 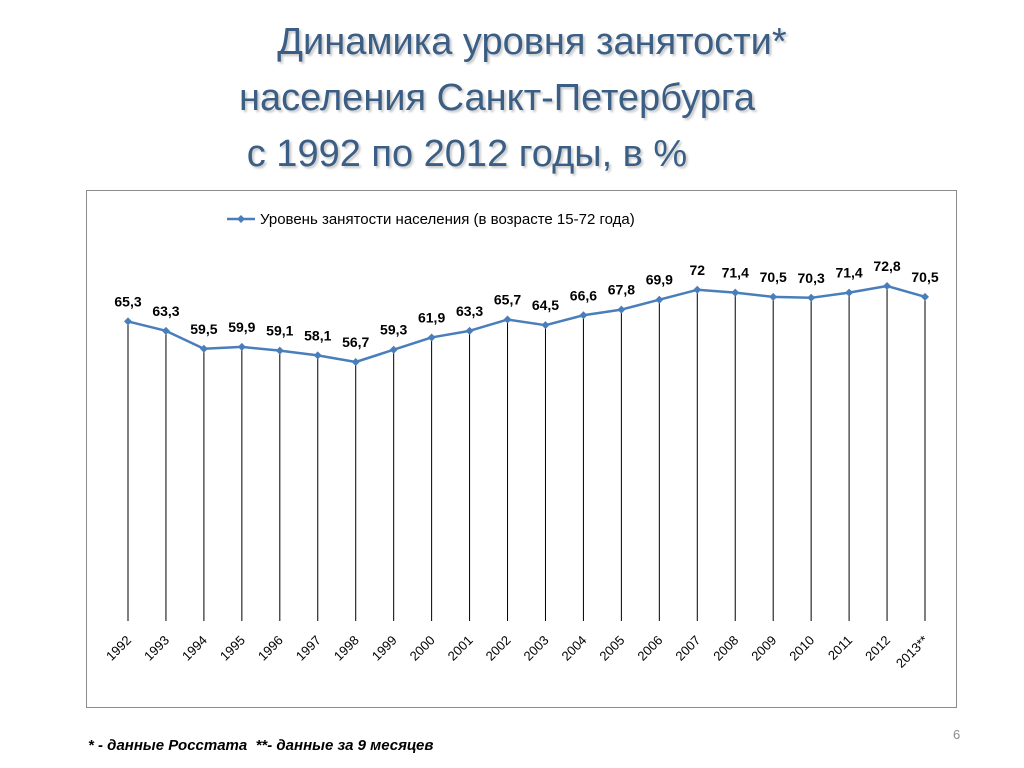 What do you see at coordinates (355, 342) in the screenshot?
I see `data-label: 56,7` at bounding box center [355, 342].